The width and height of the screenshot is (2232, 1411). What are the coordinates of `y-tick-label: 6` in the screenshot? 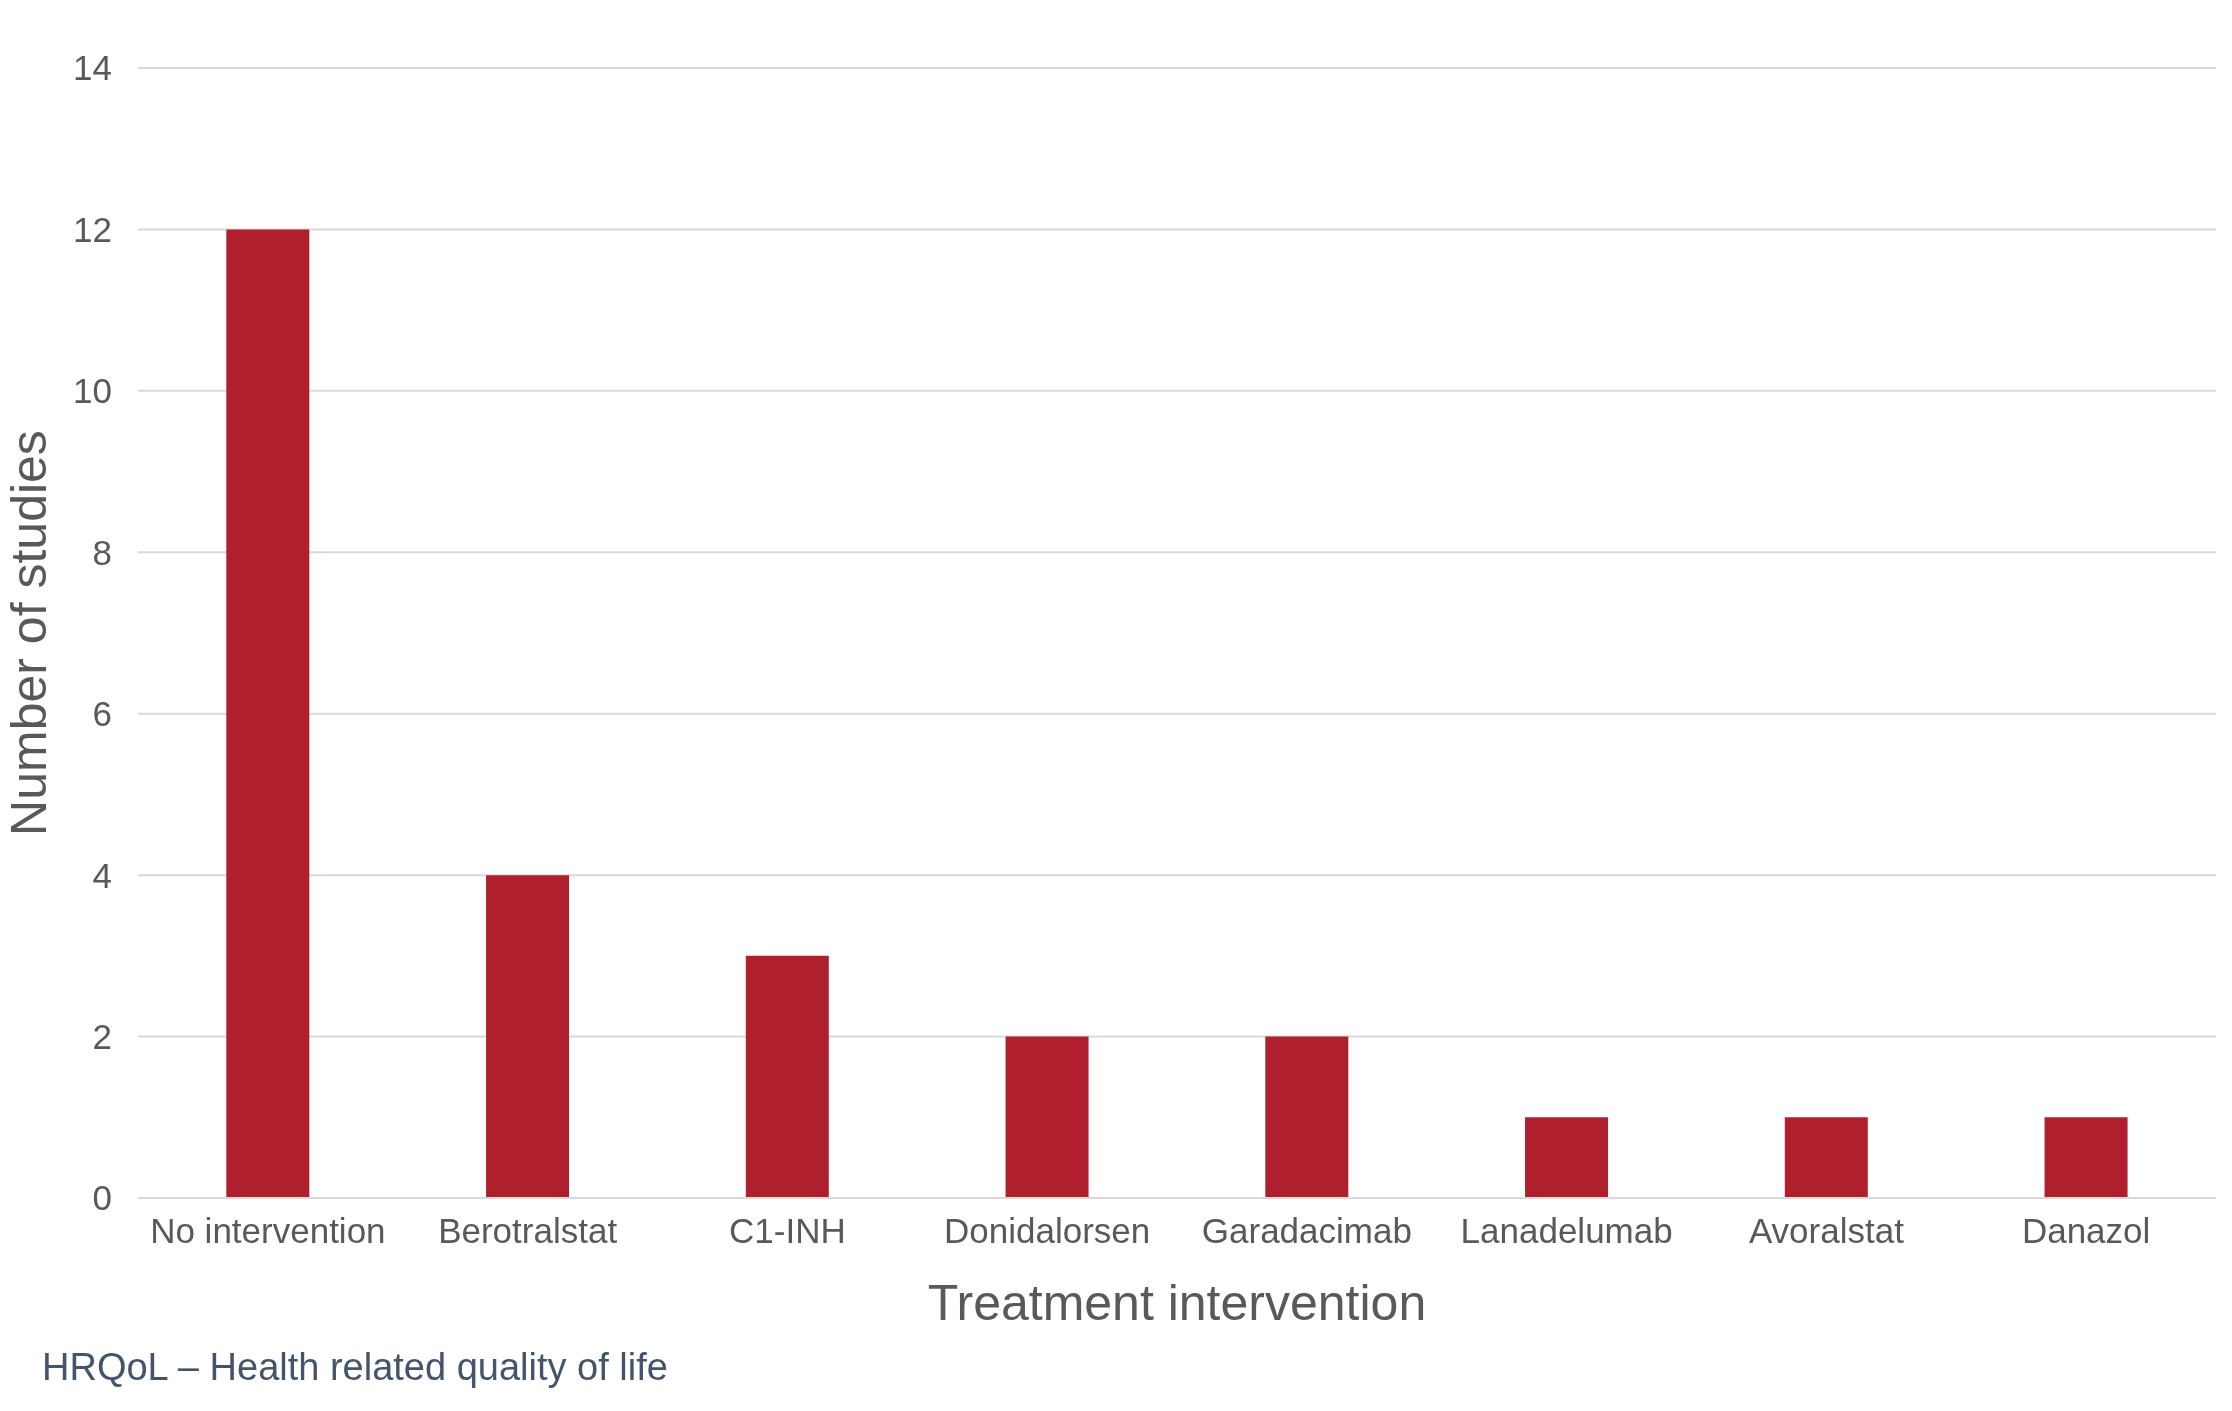 It's located at (102, 714).